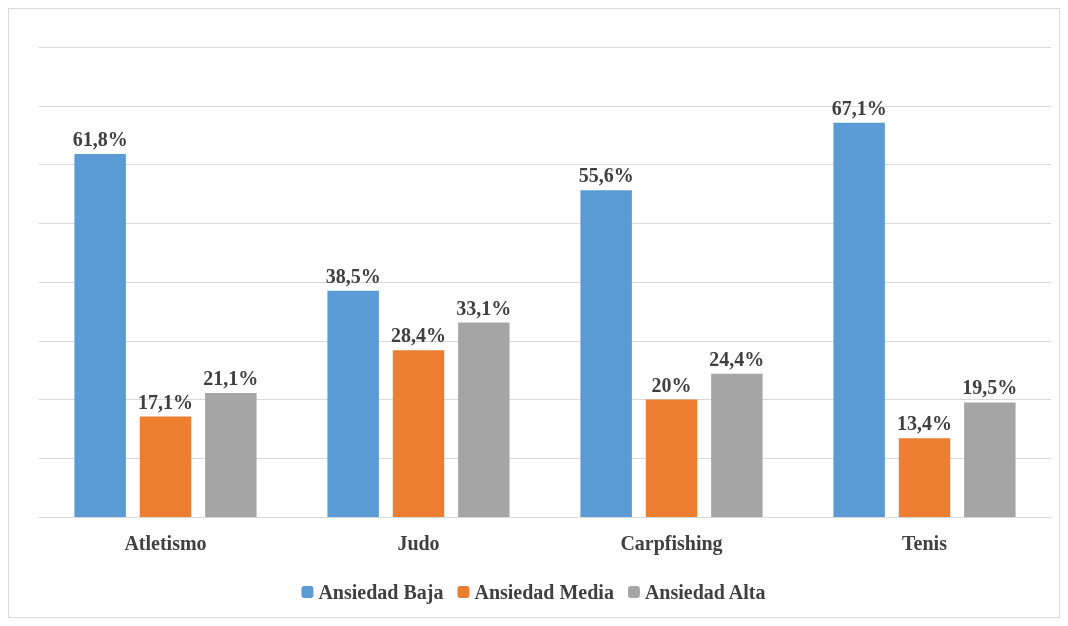  What do you see at coordinates (924, 423) in the screenshot?
I see `data-label: 13,4%` at bounding box center [924, 423].